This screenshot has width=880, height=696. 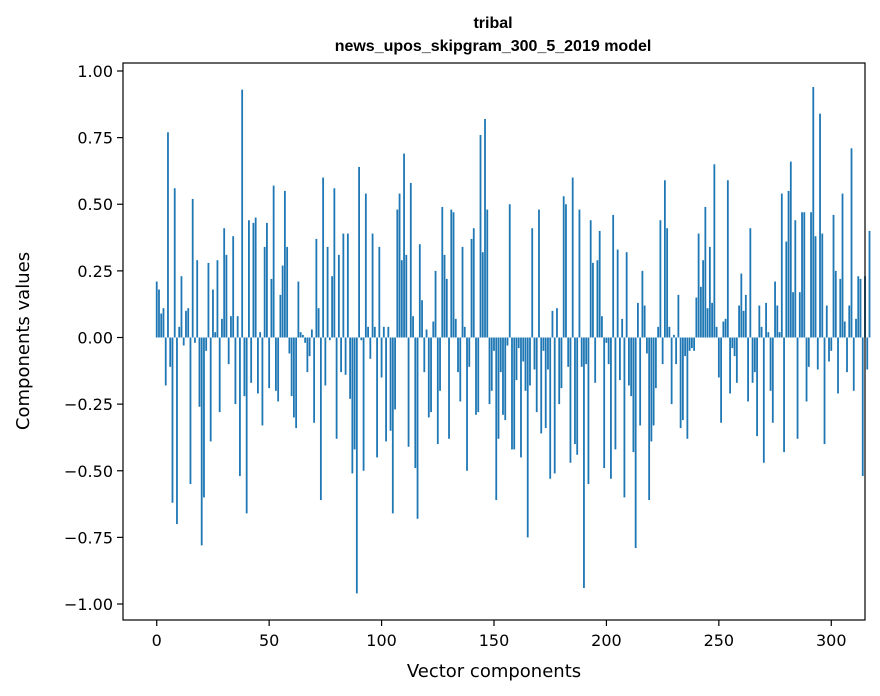 What do you see at coordinates (23, 341) in the screenshot?
I see `y-axis-label: Components values` at bounding box center [23, 341].